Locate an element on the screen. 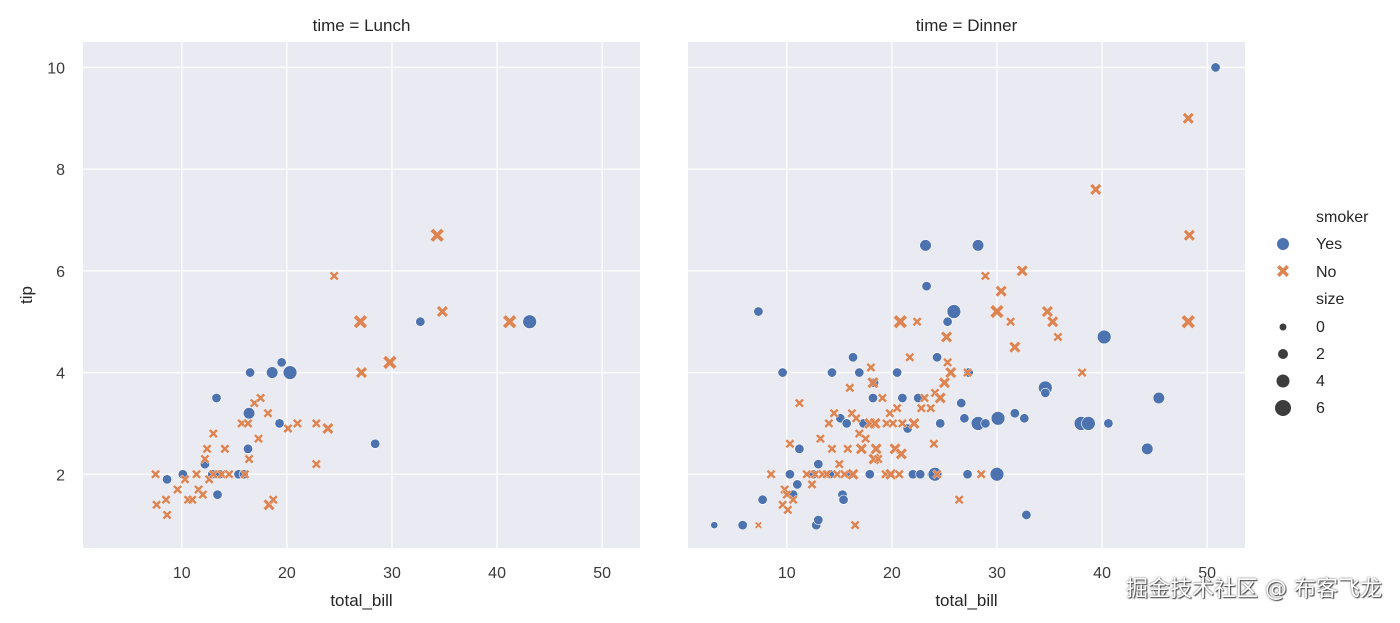 The height and width of the screenshot is (623, 1400). x-tick-label: 30 is located at coordinates (997, 573).